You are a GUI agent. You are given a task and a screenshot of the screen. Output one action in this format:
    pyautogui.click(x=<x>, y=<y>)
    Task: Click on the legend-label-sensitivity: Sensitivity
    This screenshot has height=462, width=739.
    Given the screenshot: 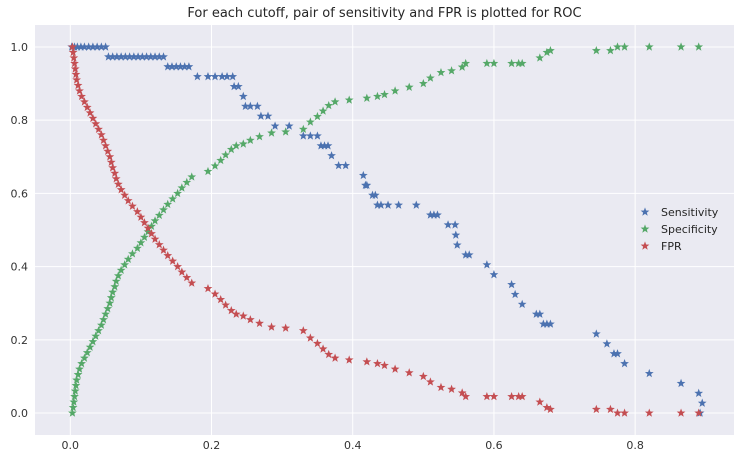 What is the action you would take?
    pyautogui.click(x=690, y=212)
    